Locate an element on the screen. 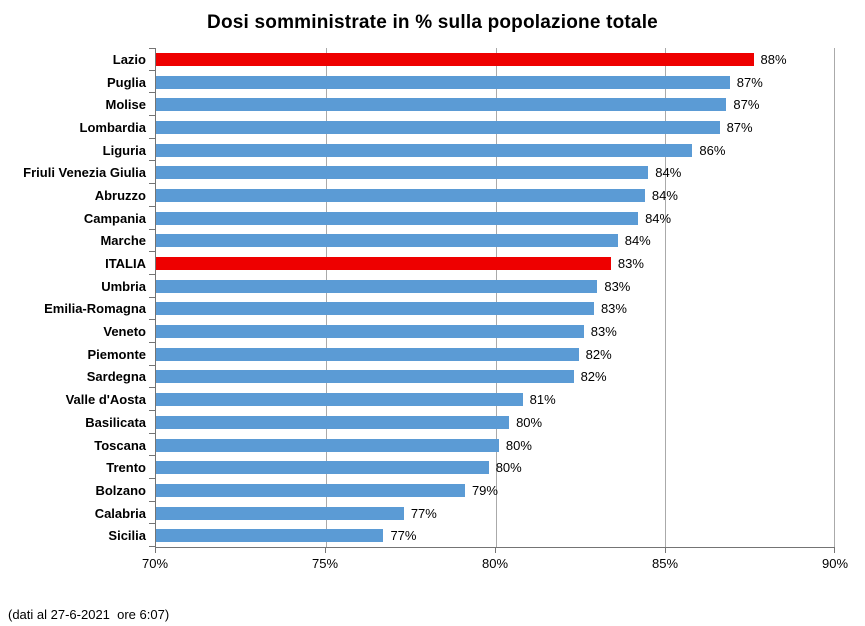 This screenshot has height=626, width=865. category-label: Umbria is located at coordinates (123, 286).